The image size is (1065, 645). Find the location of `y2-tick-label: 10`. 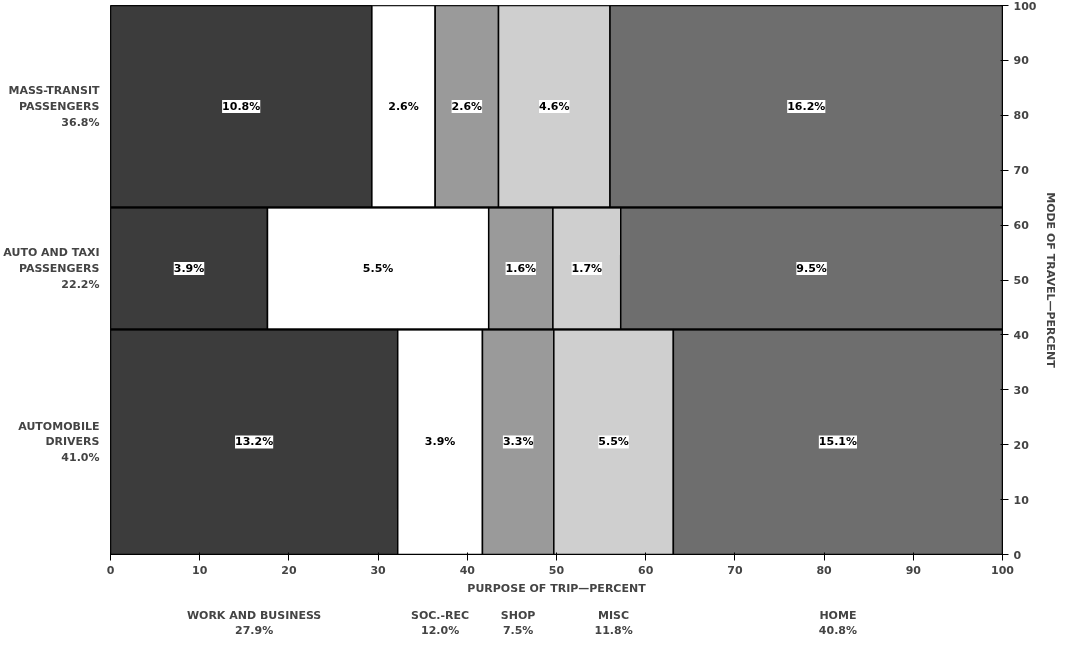

y2-tick-label: 10 is located at coordinates (1021, 500).